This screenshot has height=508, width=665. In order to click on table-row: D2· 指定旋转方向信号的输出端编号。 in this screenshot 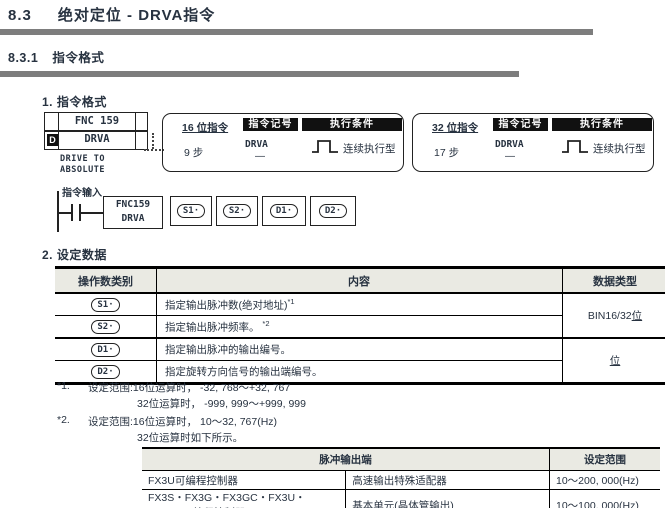, I will do `click(360, 372)`.